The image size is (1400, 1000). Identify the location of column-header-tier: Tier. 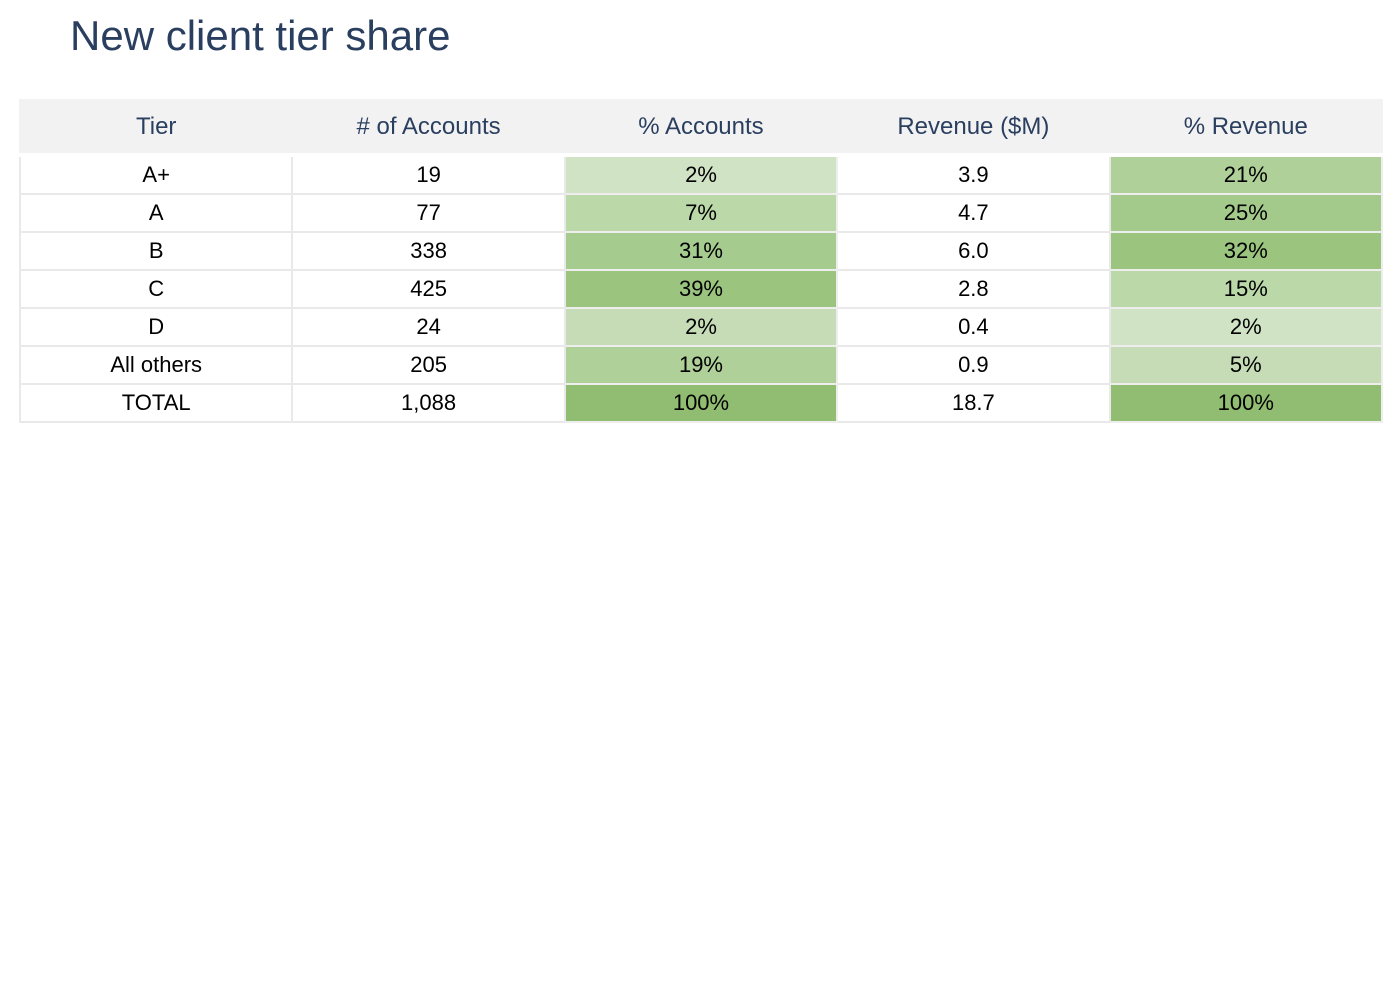
(156, 128).